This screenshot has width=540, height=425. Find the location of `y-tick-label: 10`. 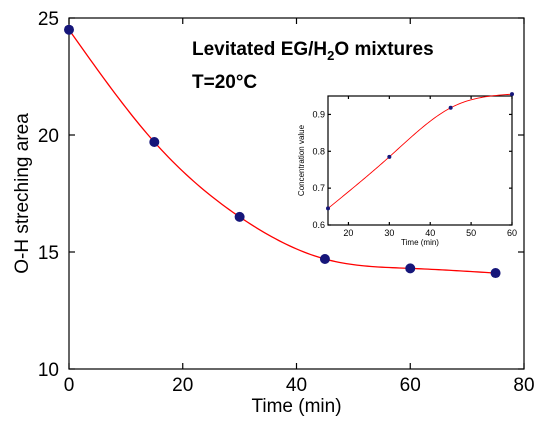

y-tick-label: 10 is located at coordinates (48, 370).